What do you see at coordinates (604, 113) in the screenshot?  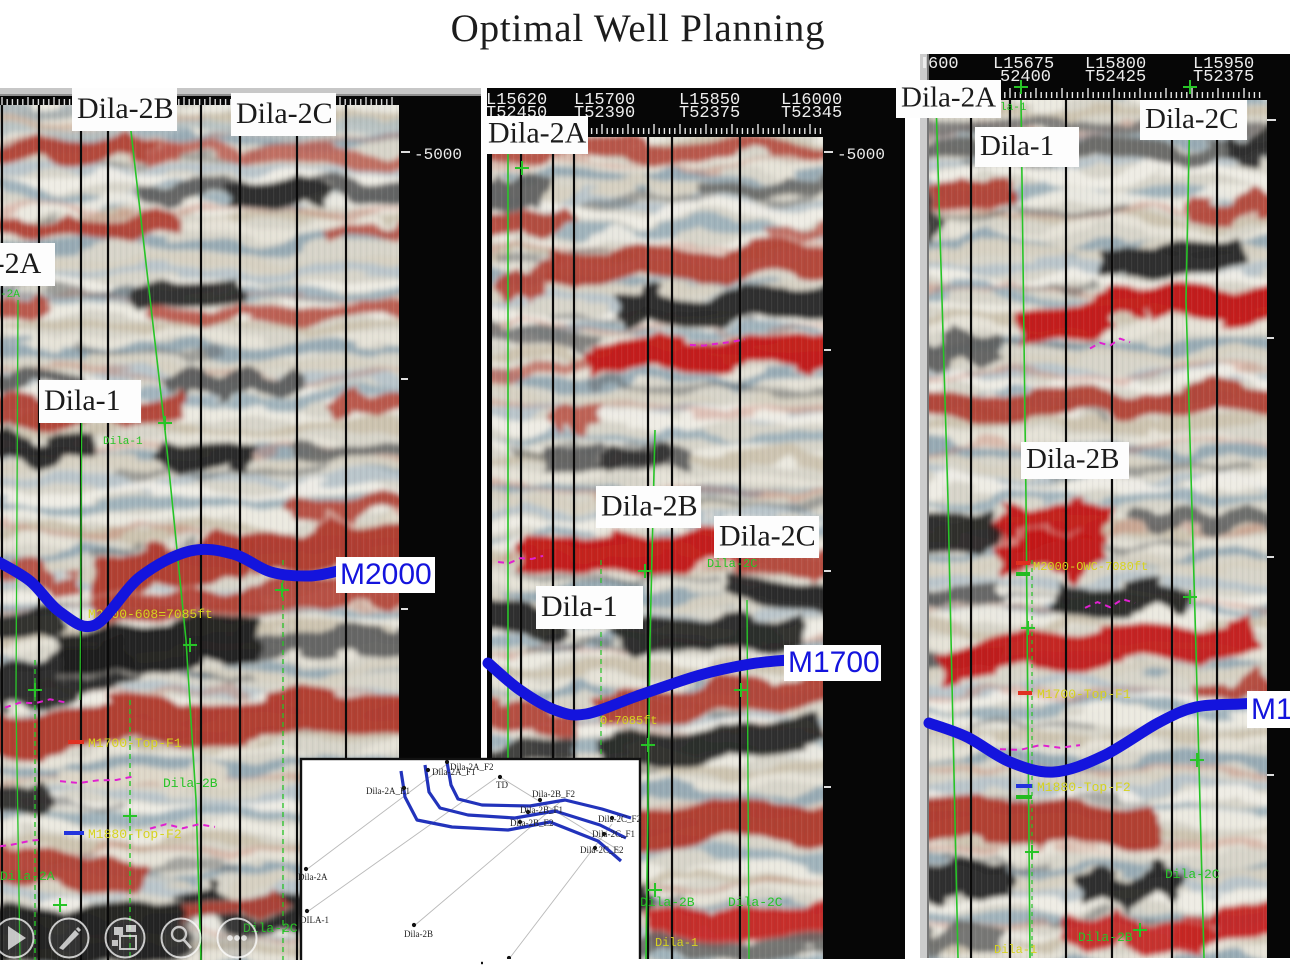 I see `svg-text: T52390` at bounding box center [604, 113].